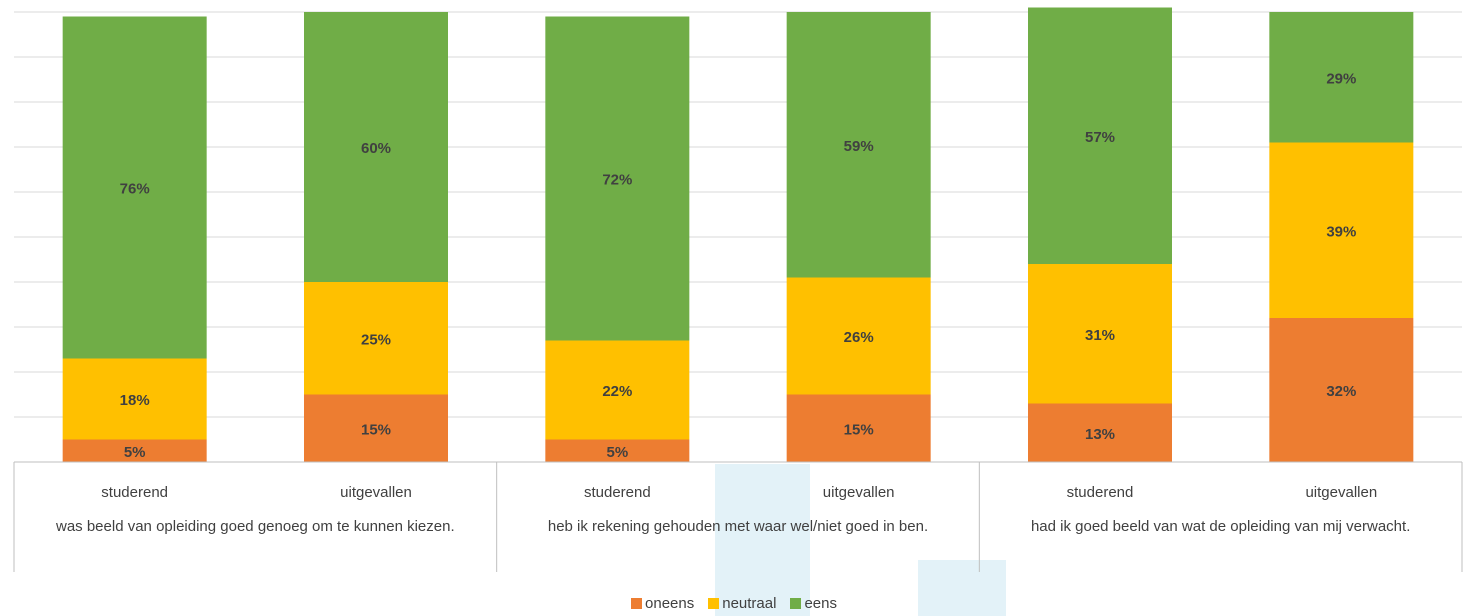  I want to click on data-label-eens: 57%, so click(1100, 137).